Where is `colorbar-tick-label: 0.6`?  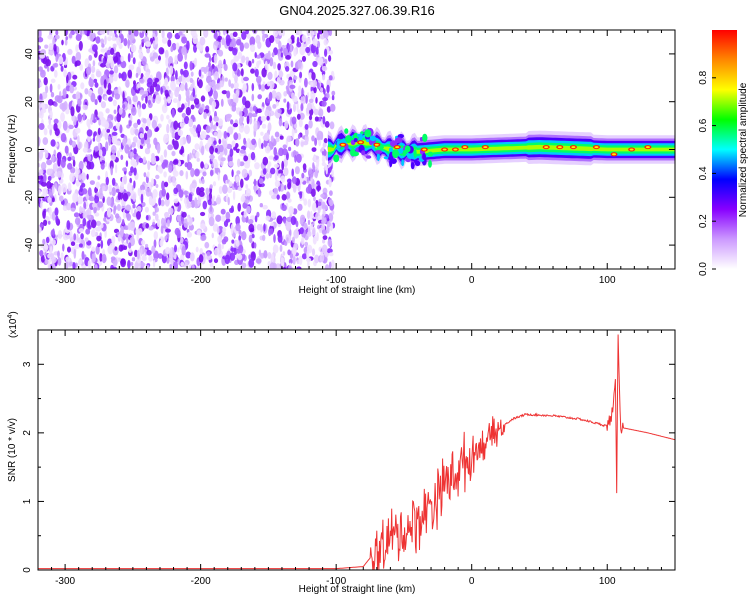 colorbar-tick-label: 0.6 is located at coordinates (703, 125).